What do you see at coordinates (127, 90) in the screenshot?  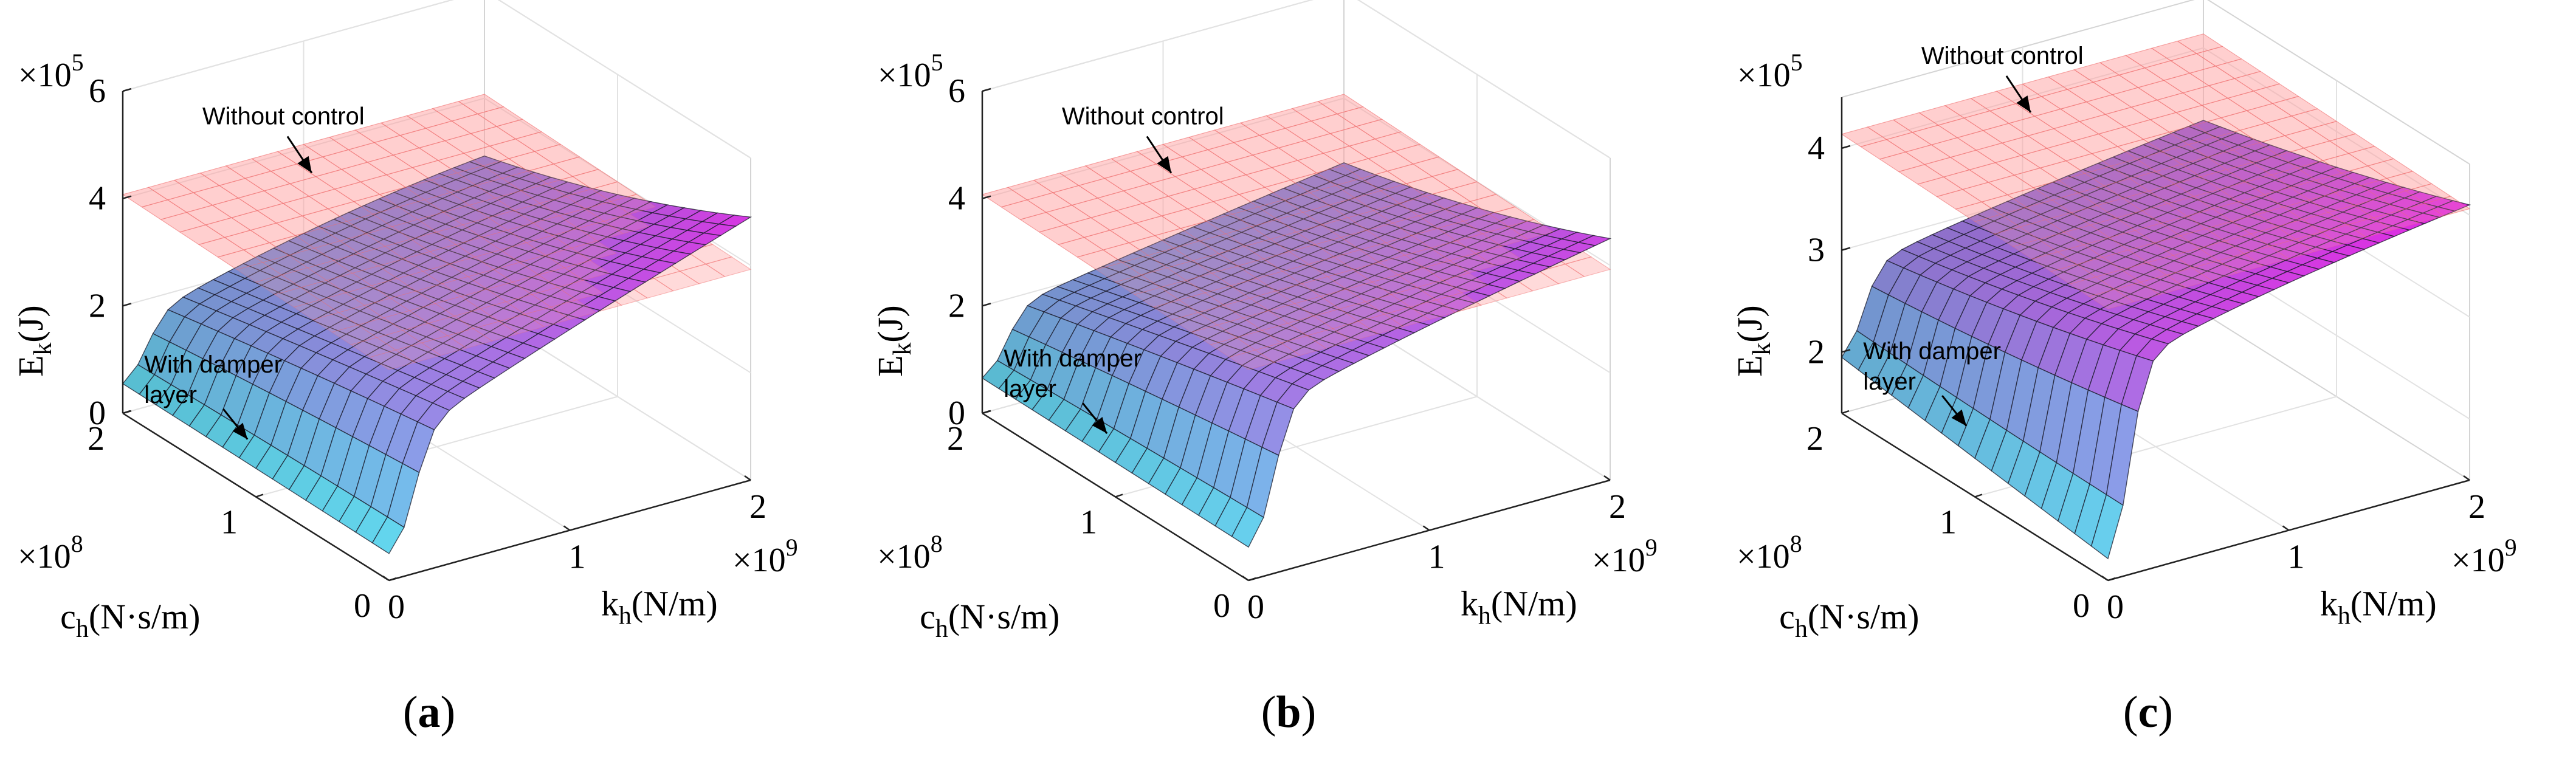 I see `z-tick` at bounding box center [127, 90].